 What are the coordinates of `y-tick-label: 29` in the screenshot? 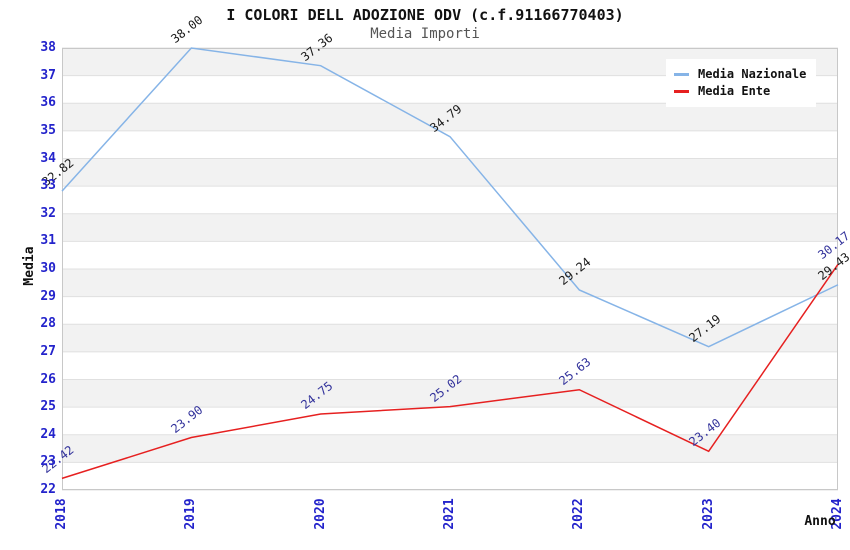 It's located at (48, 296).